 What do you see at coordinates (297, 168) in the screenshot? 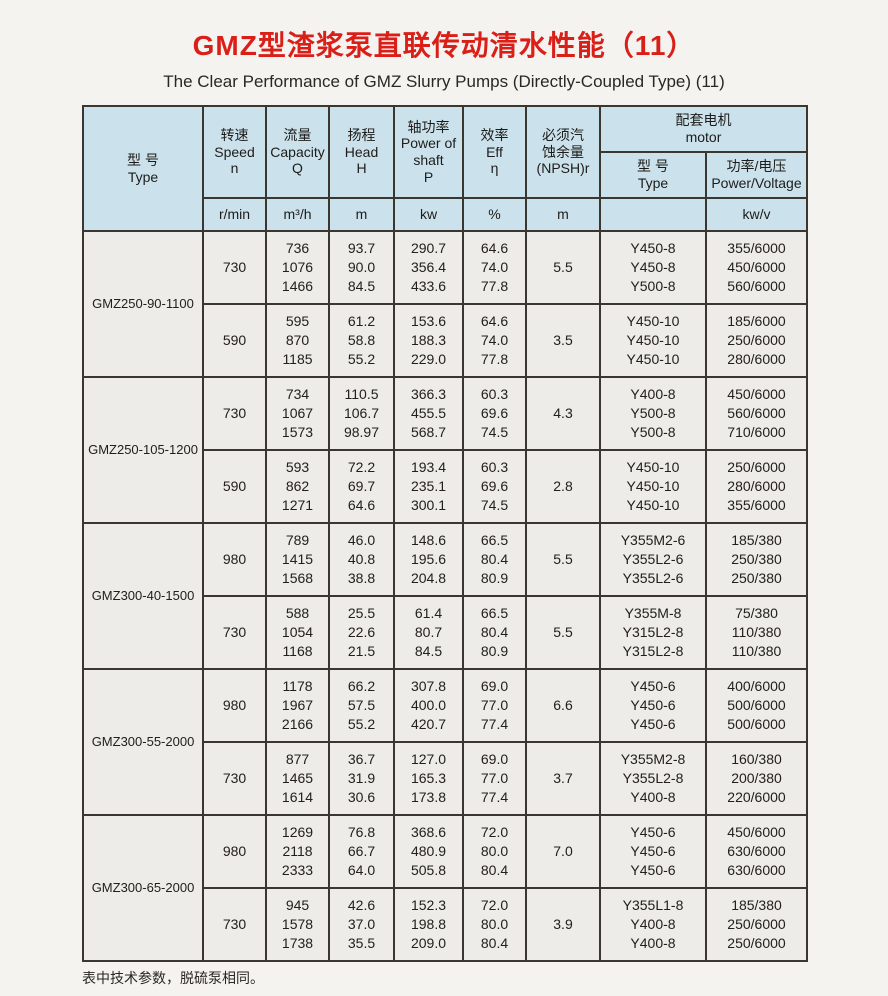
I see `header-capacity-symbol: Q` at bounding box center [297, 168].